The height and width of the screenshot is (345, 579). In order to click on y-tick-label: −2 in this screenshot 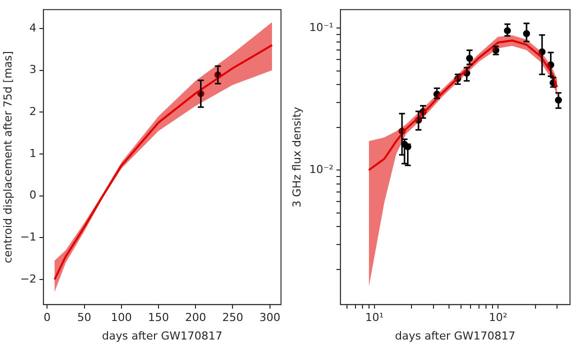, I will do `click(28, 279)`.